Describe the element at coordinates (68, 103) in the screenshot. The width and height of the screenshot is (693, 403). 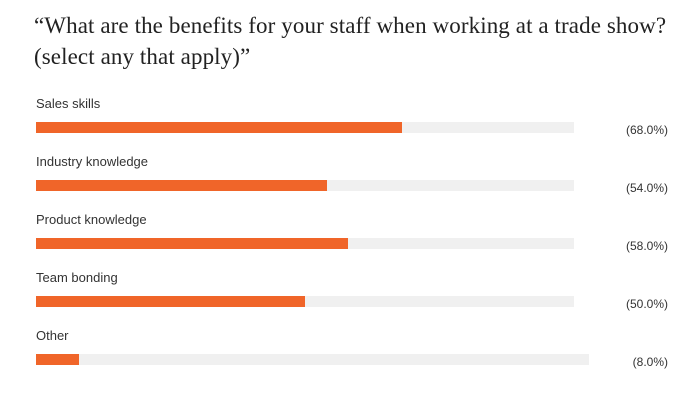
I see `bar-category-label: Sales skills` at that location.